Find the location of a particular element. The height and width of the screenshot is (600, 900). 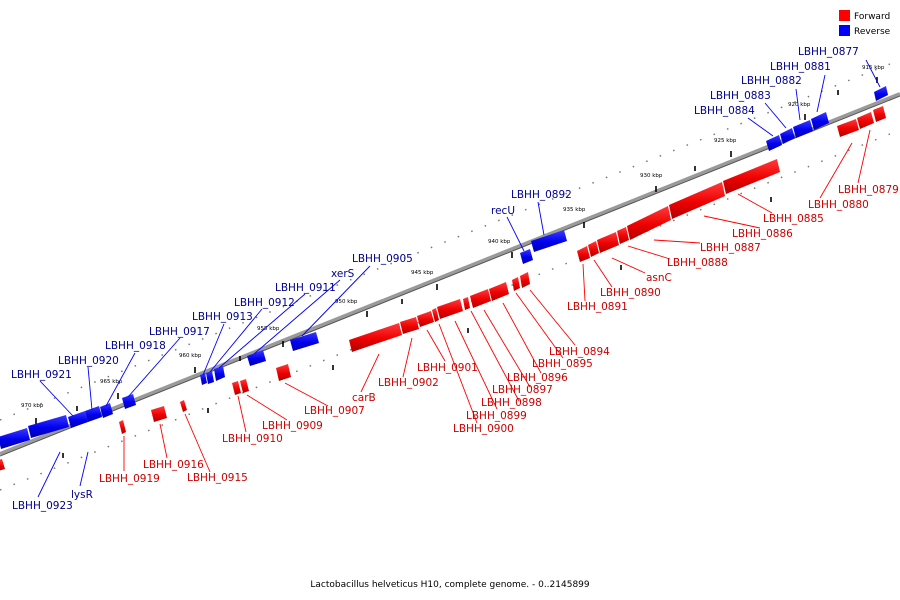

gene-label-LBHH_0882: LBHH_0882 is located at coordinates (771, 81).